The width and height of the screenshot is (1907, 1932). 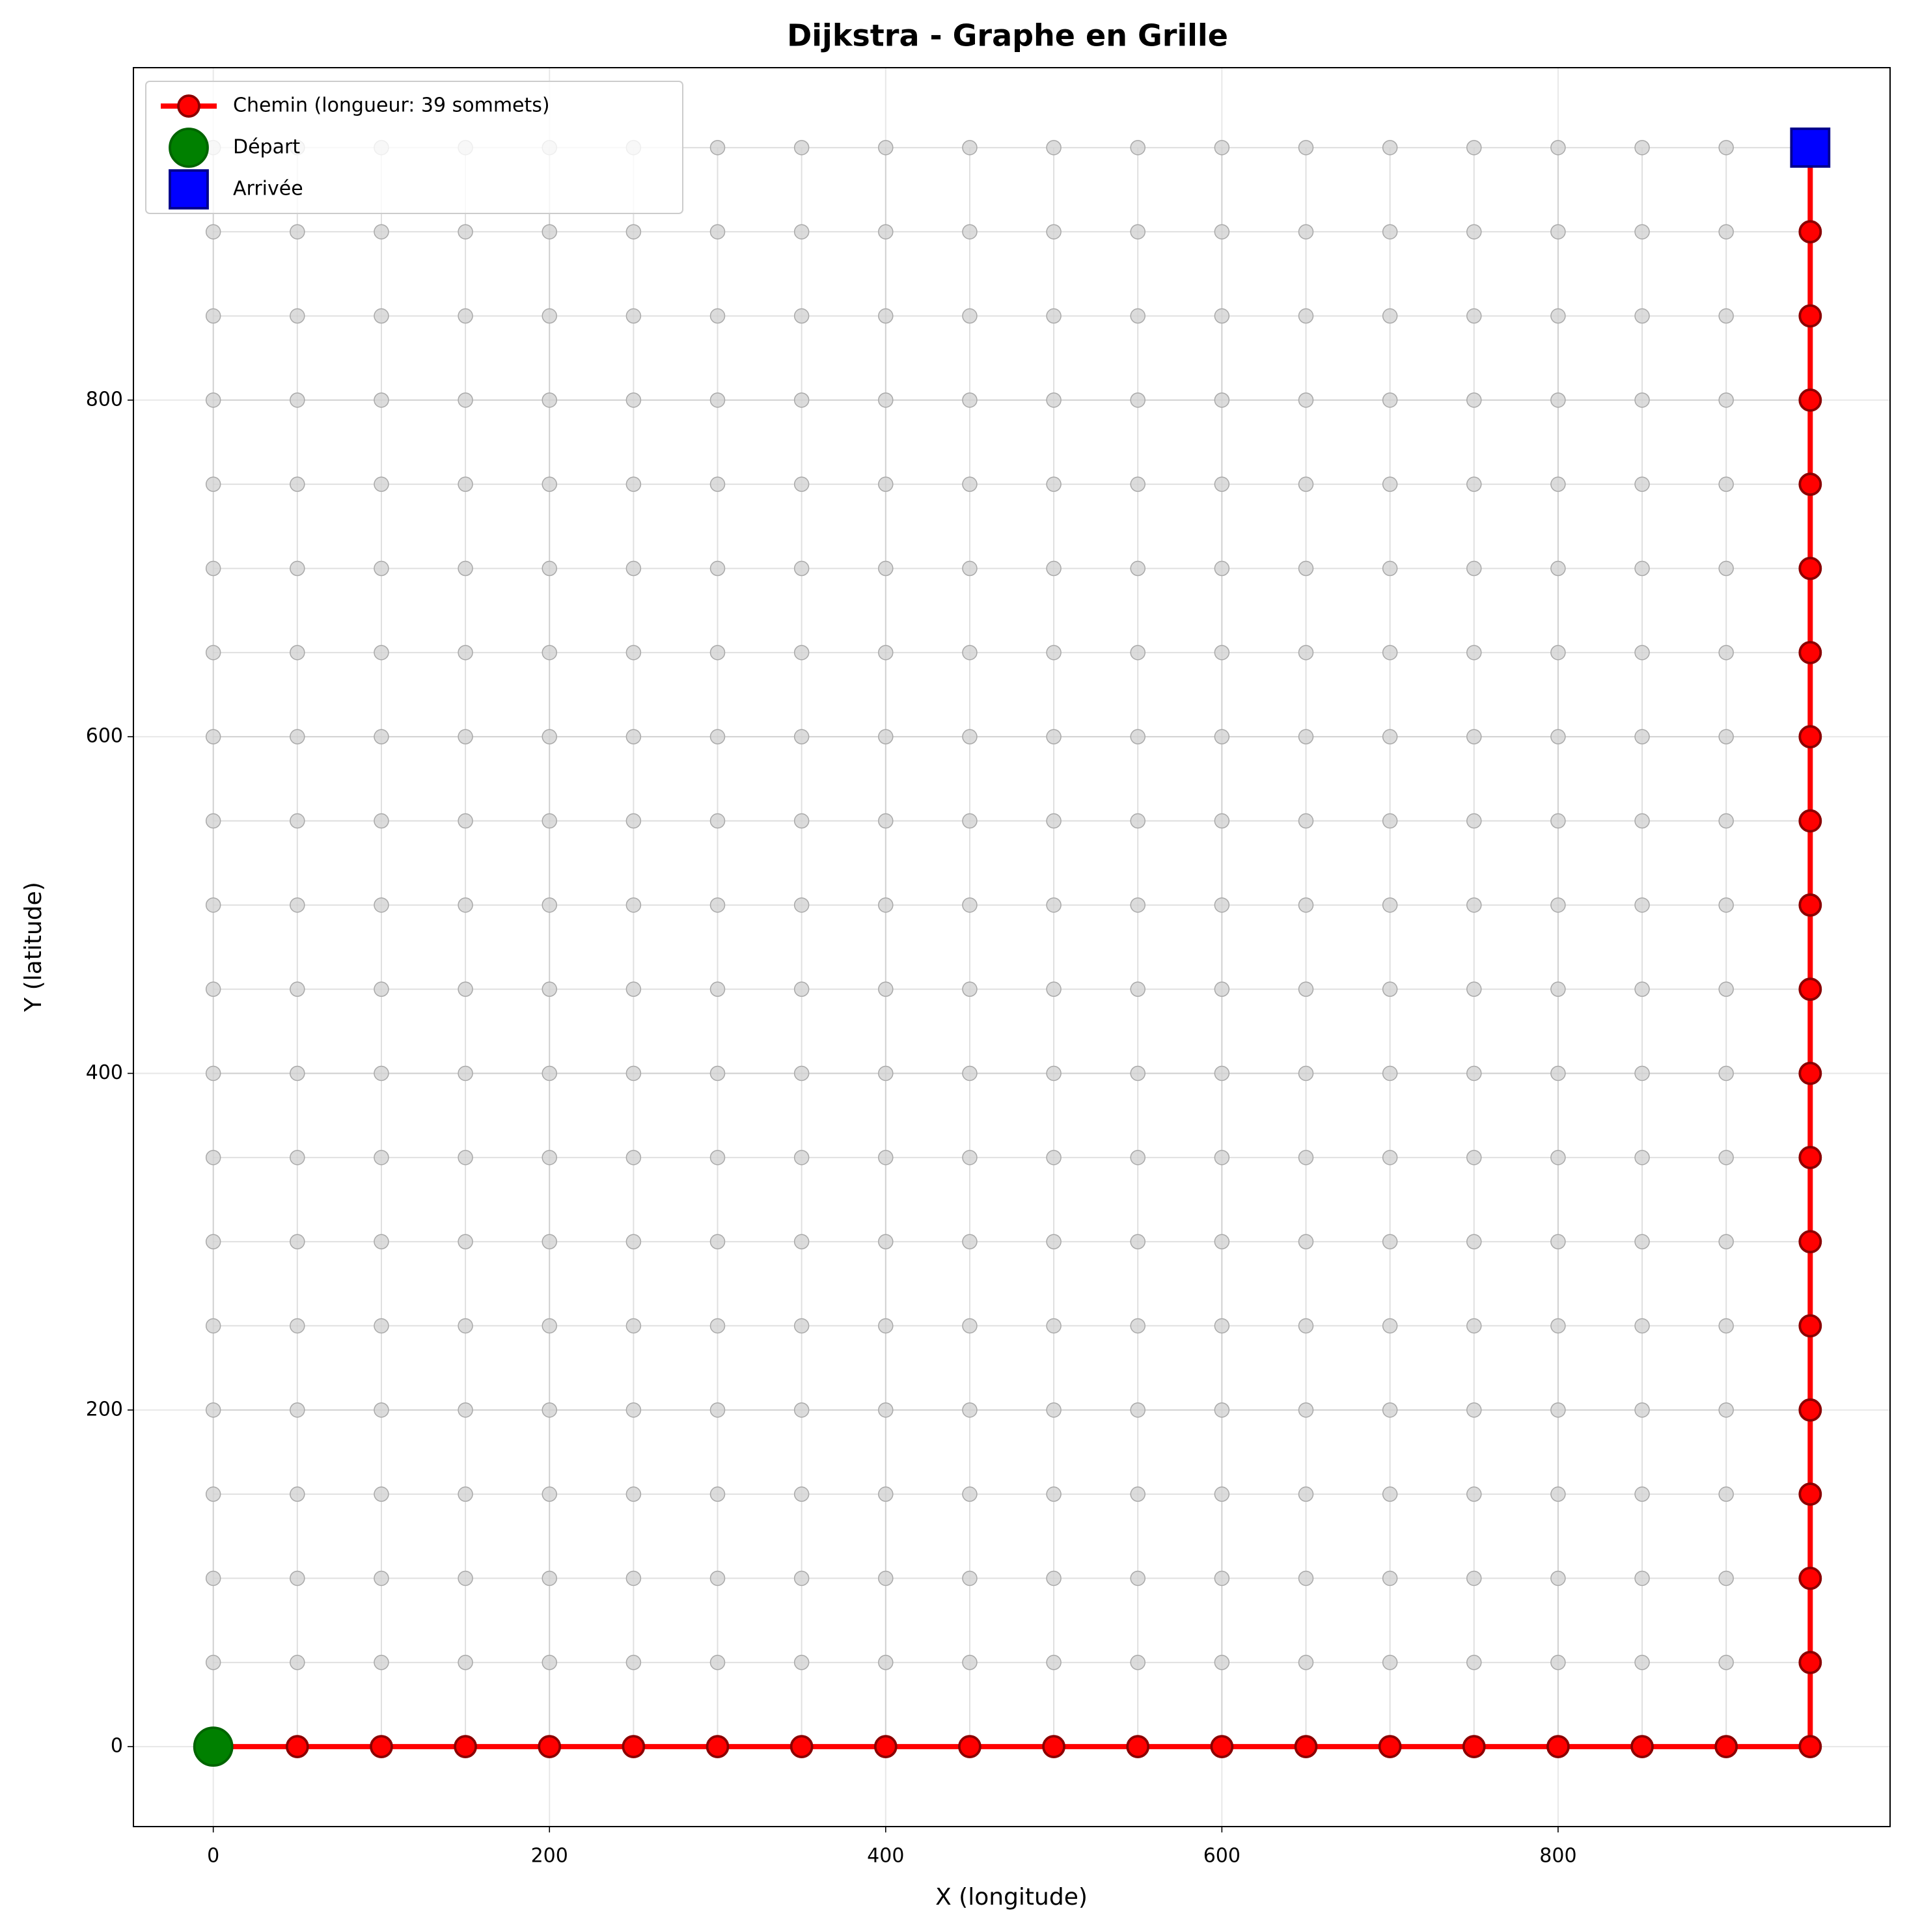 What do you see at coordinates (213, 1856) in the screenshot?
I see `x-tick-label: 0` at bounding box center [213, 1856].